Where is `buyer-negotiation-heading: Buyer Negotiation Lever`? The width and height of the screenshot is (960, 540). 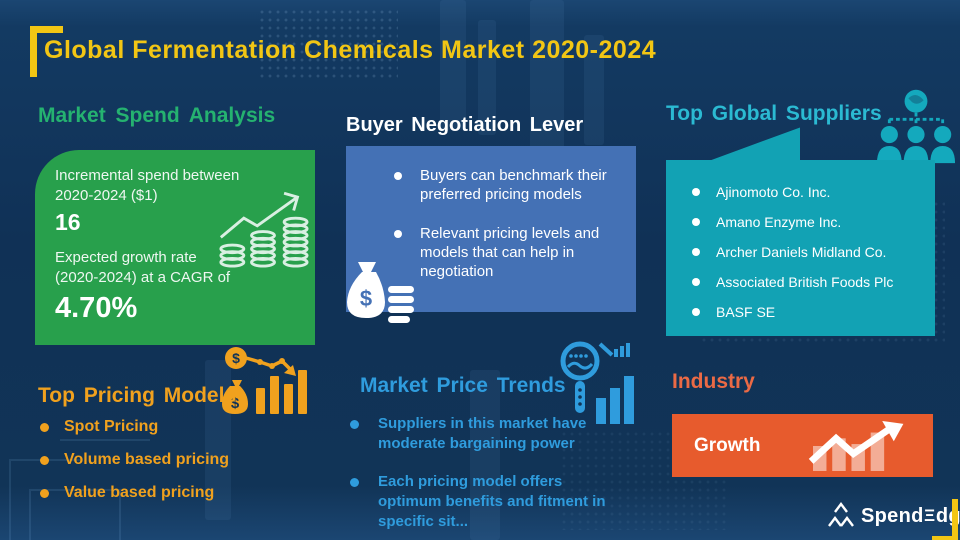 buyer-negotiation-heading: Buyer Negotiation Lever is located at coordinates (465, 125).